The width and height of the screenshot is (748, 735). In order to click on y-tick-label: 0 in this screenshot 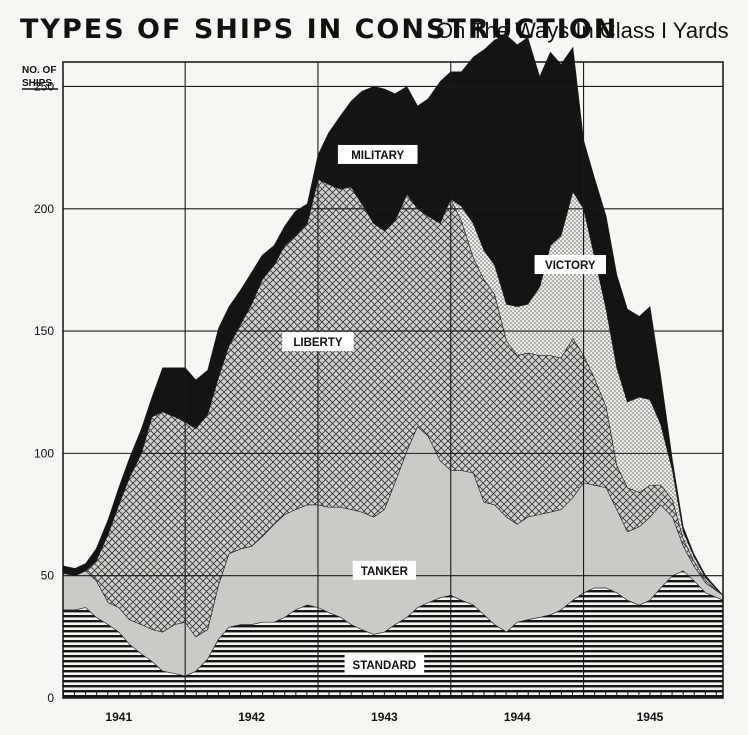, I will do `click(50, 698)`.